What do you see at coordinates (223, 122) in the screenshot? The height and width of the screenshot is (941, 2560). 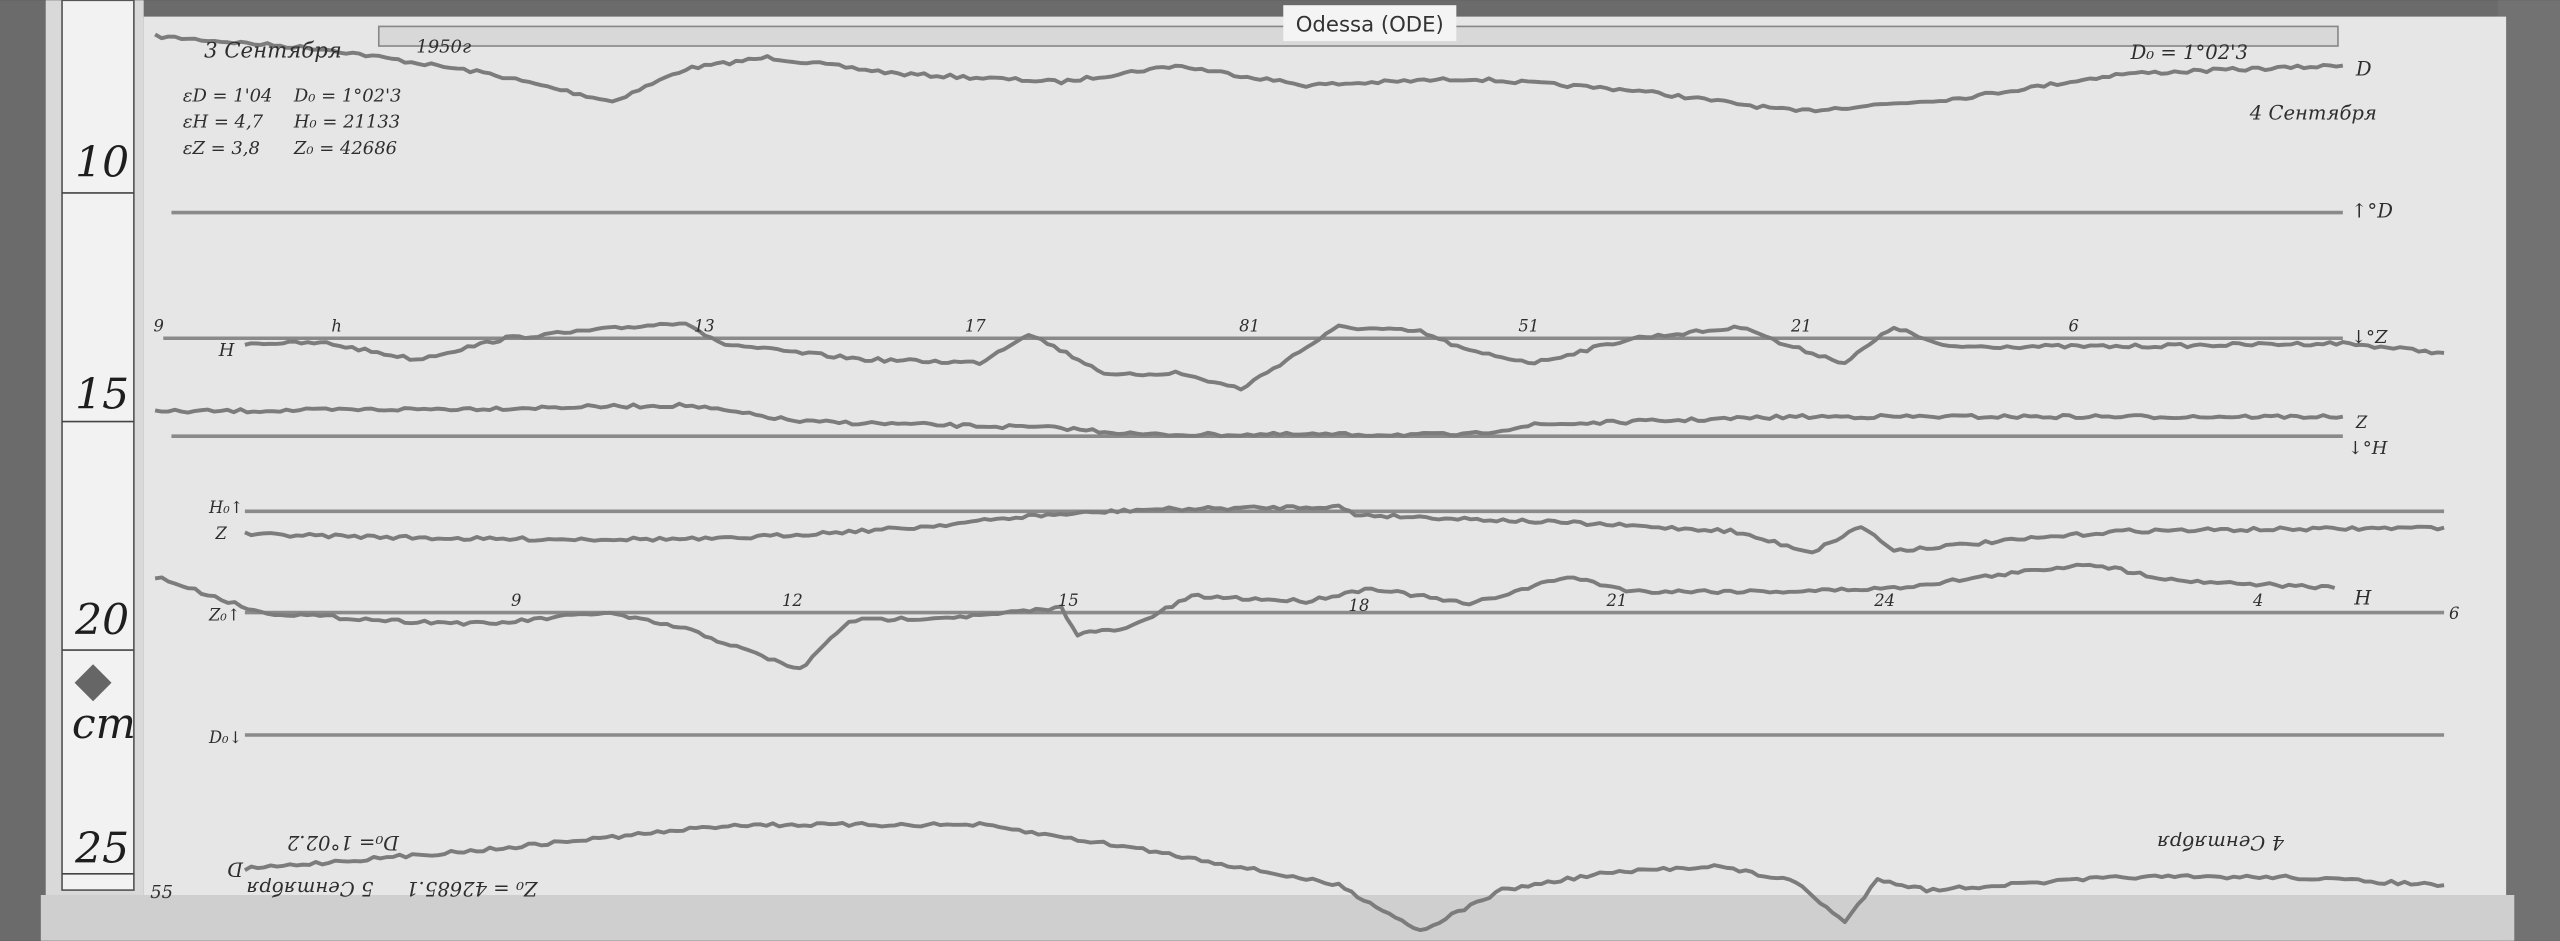 I see `eps-h: εH = 4,7` at bounding box center [223, 122].